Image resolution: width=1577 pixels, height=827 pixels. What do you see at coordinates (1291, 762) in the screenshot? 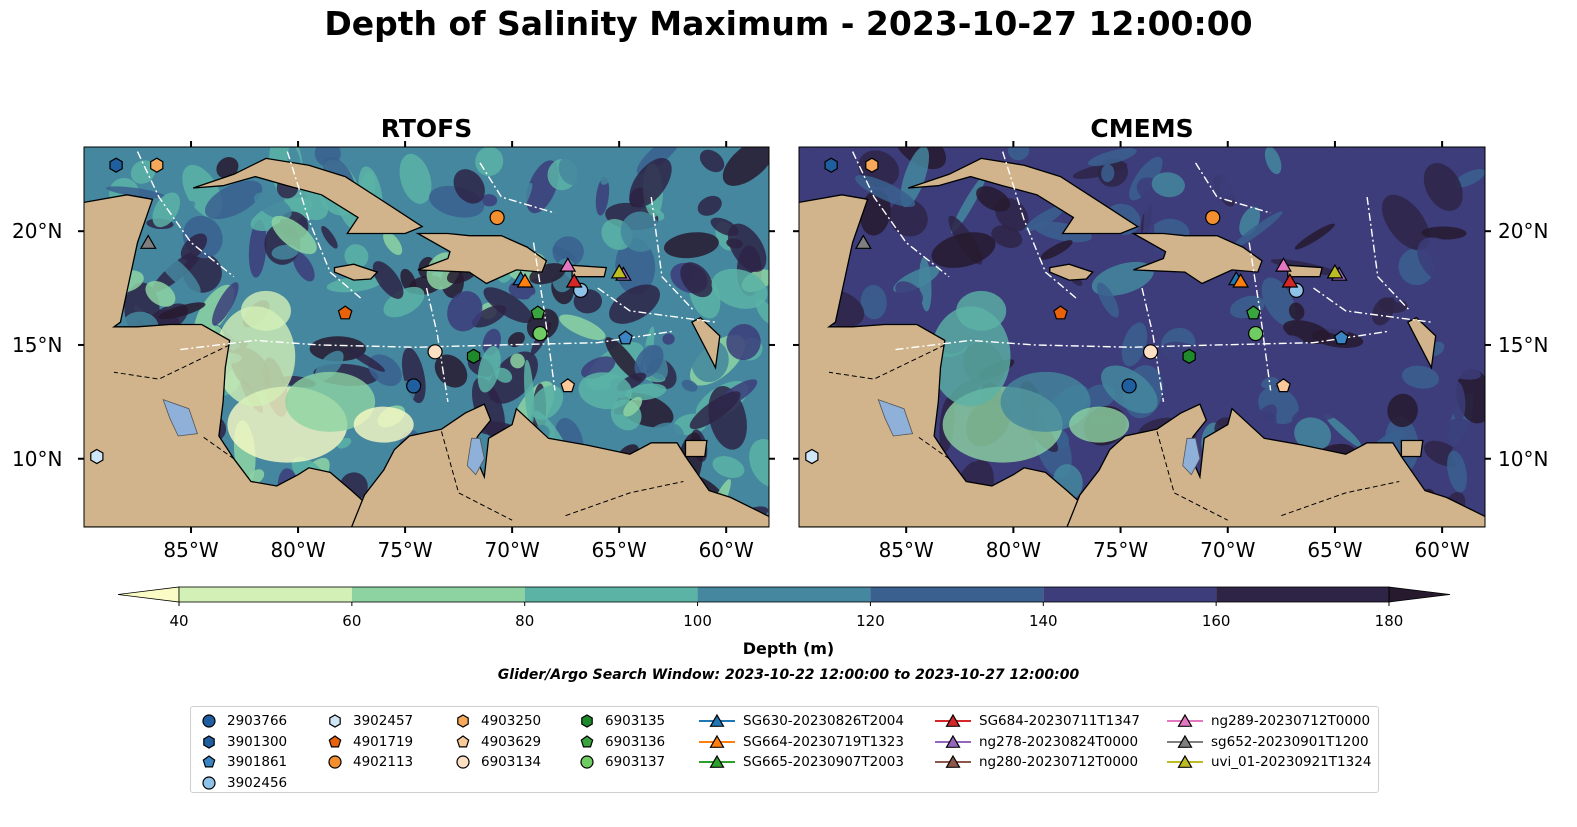
I see `legend-item-label: uvi_01-20230921T1324` at bounding box center [1291, 762].